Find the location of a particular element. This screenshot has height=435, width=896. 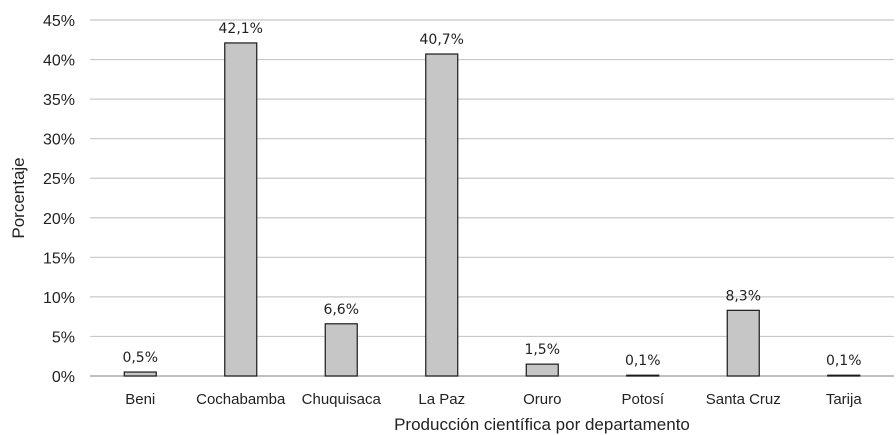

data-label: 42,1% is located at coordinates (241, 29).